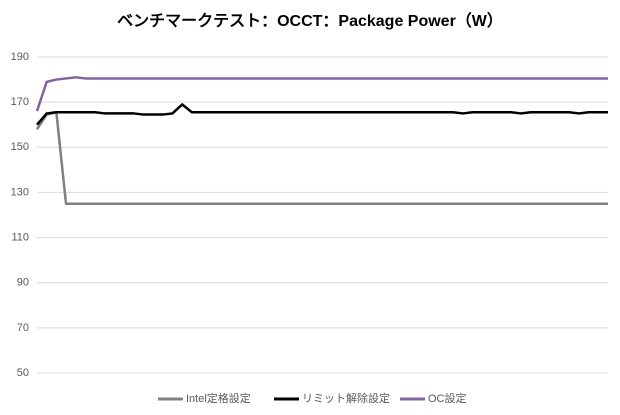 The height and width of the screenshot is (415, 620). I want to click on y-tick-label: 190, so click(20, 57).